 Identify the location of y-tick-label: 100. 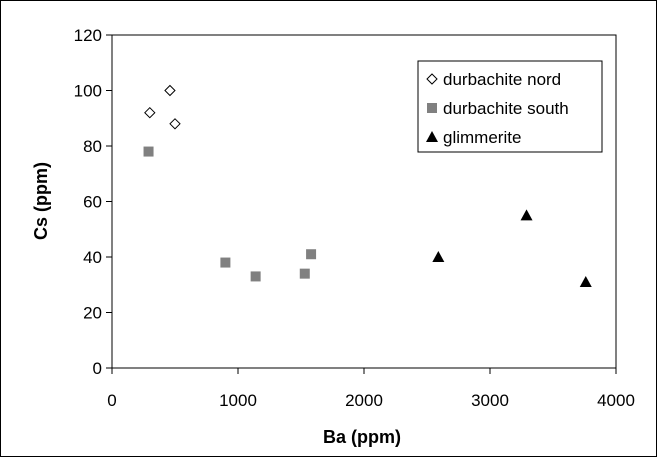
(88, 91).